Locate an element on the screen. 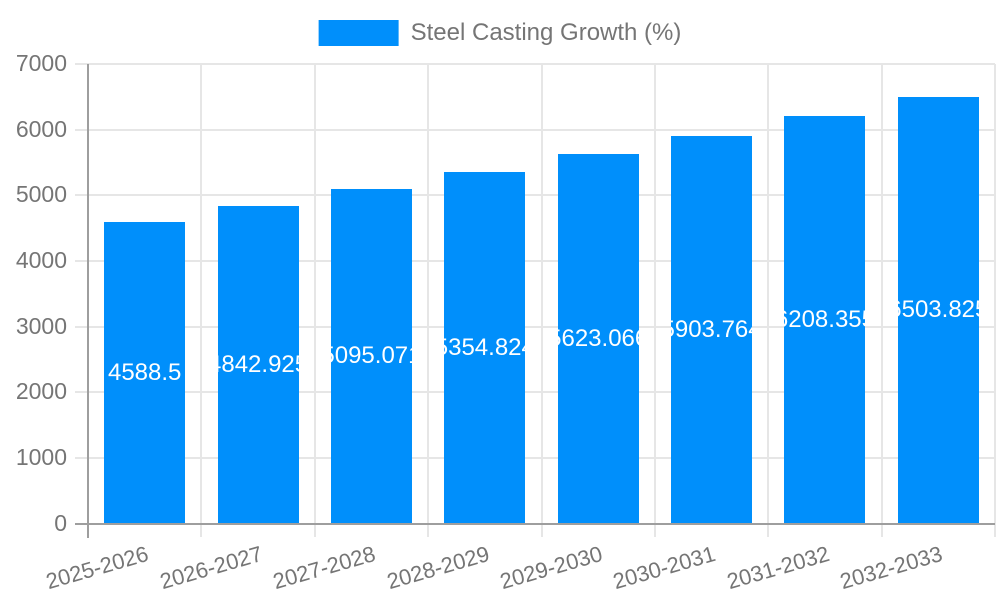 This screenshot has width=1000, height=600. bar: 6503.825 is located at coordinates (938, 310).